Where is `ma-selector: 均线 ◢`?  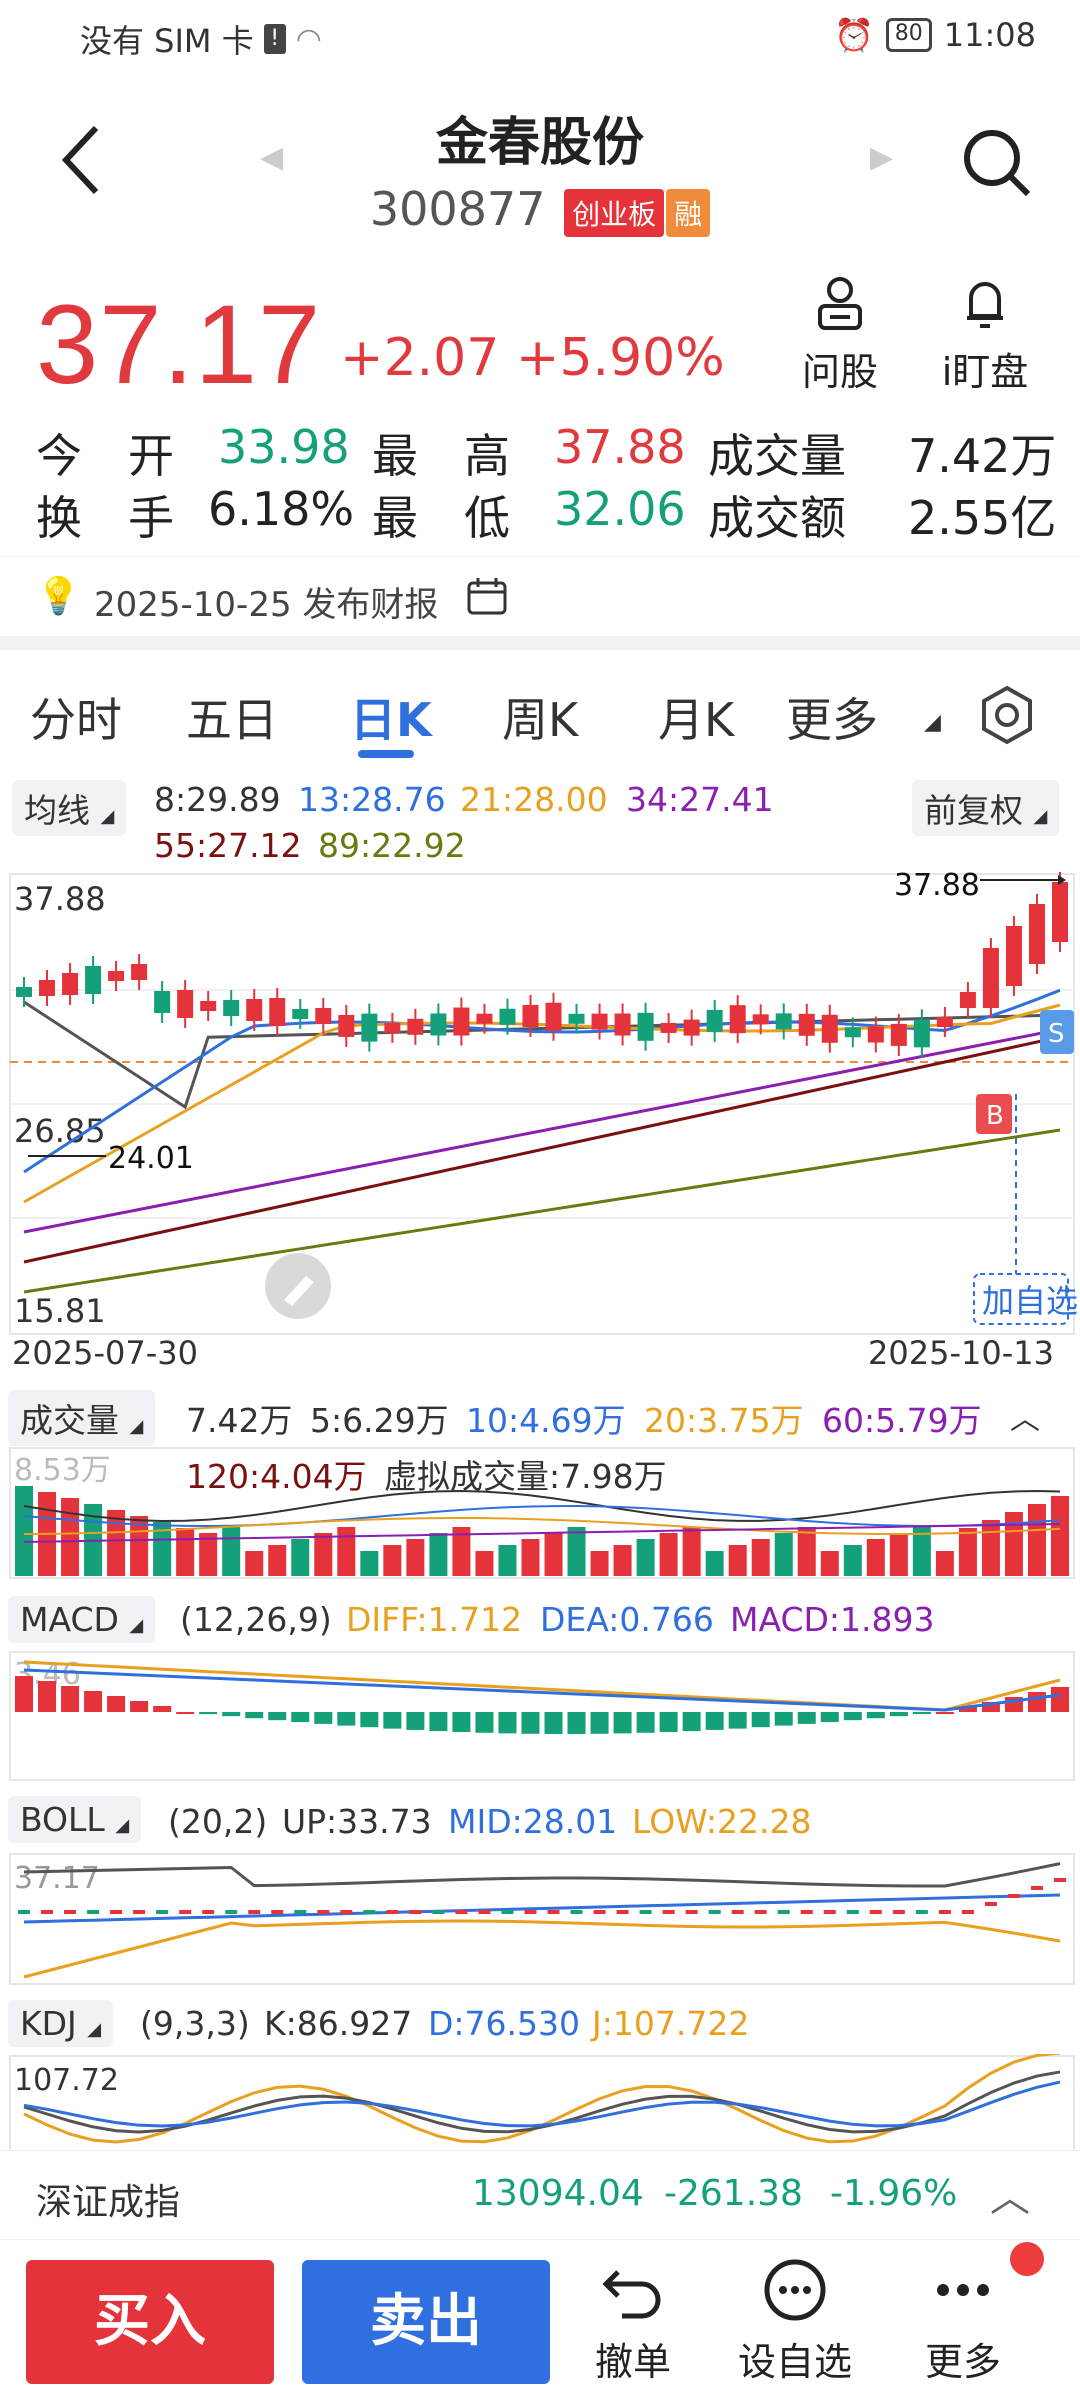 ma-selector: 均线 ◢ is located at coordinates (69, 808).